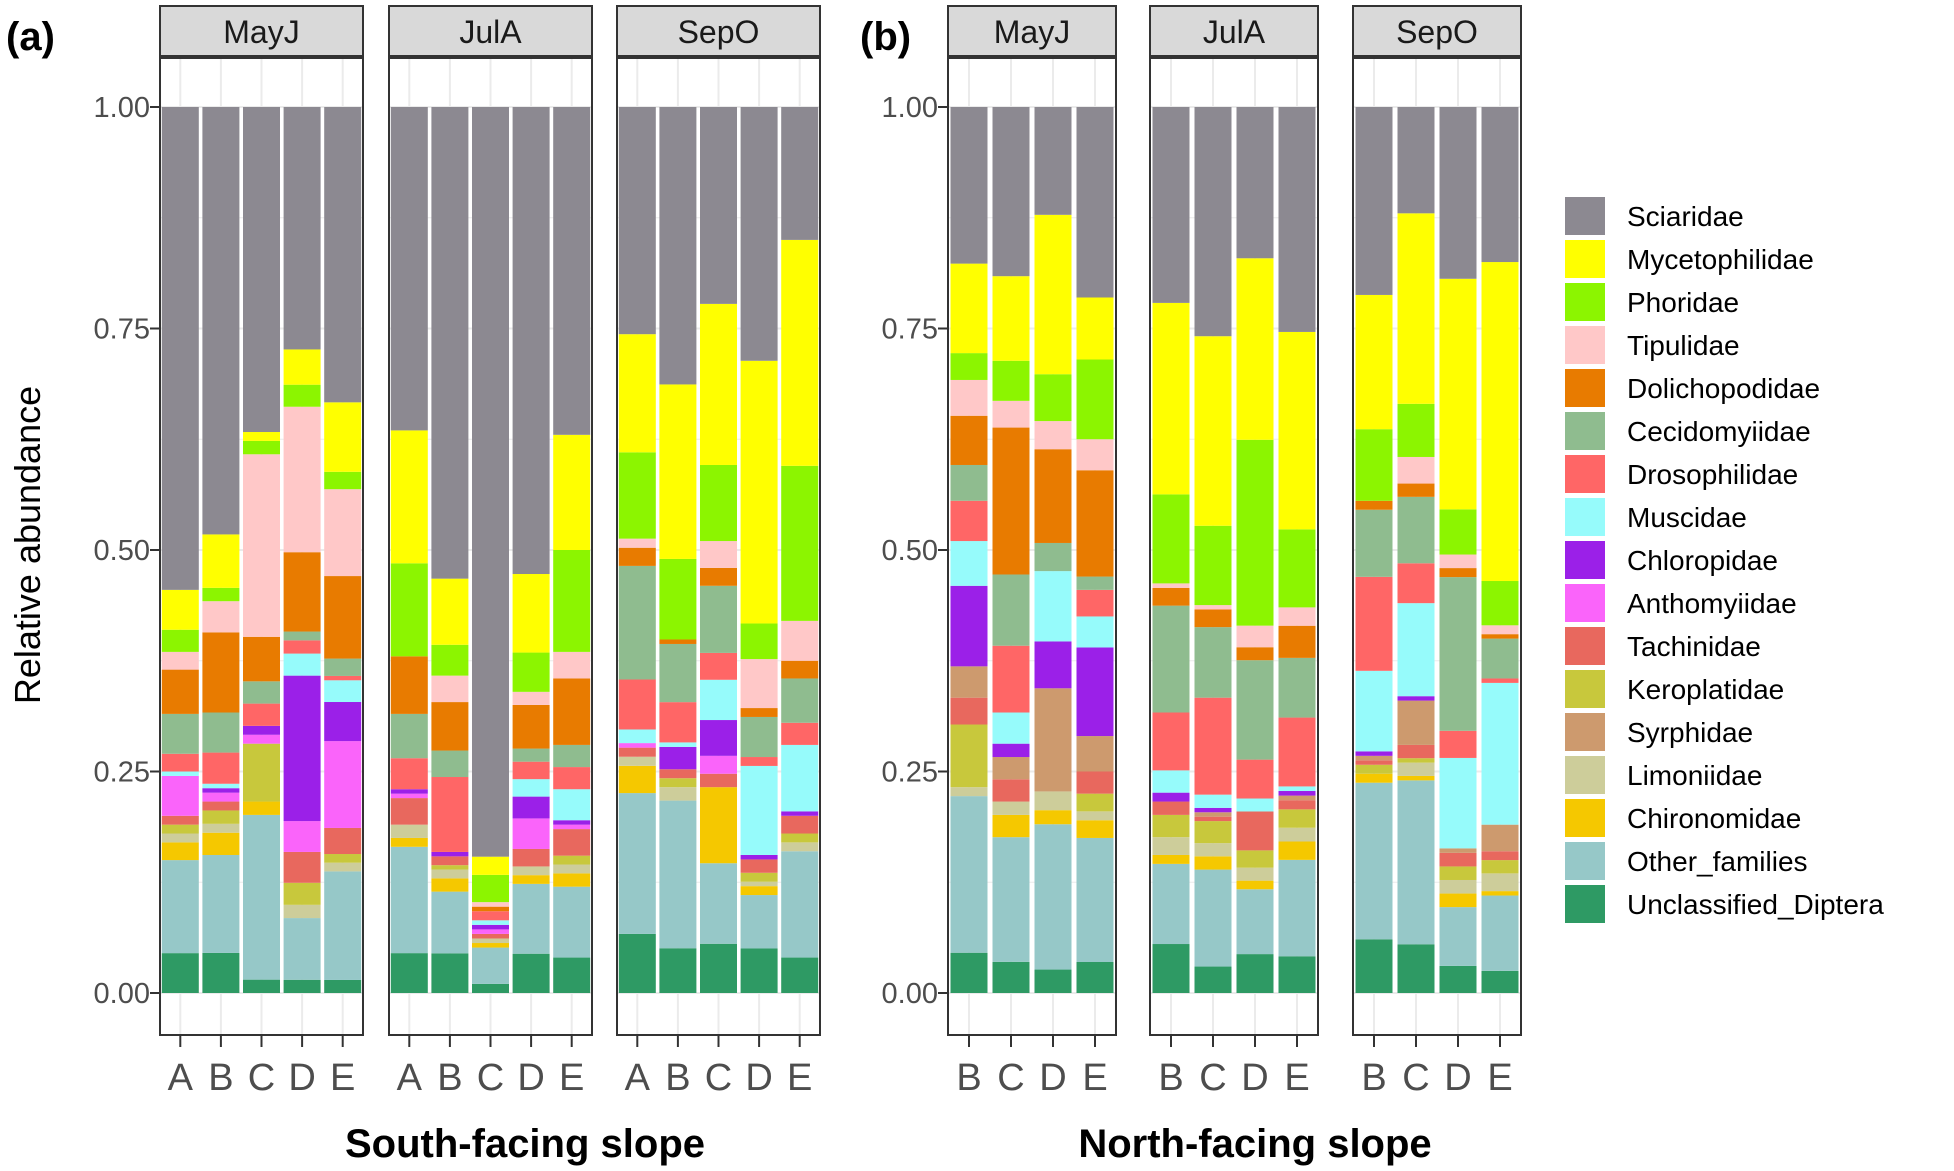 The height and width of the screenshot is (1171, 1954). Describe the element at coordinates (531, 550) in the screenshot. I see `stacked-bar-jula-d` at that location.